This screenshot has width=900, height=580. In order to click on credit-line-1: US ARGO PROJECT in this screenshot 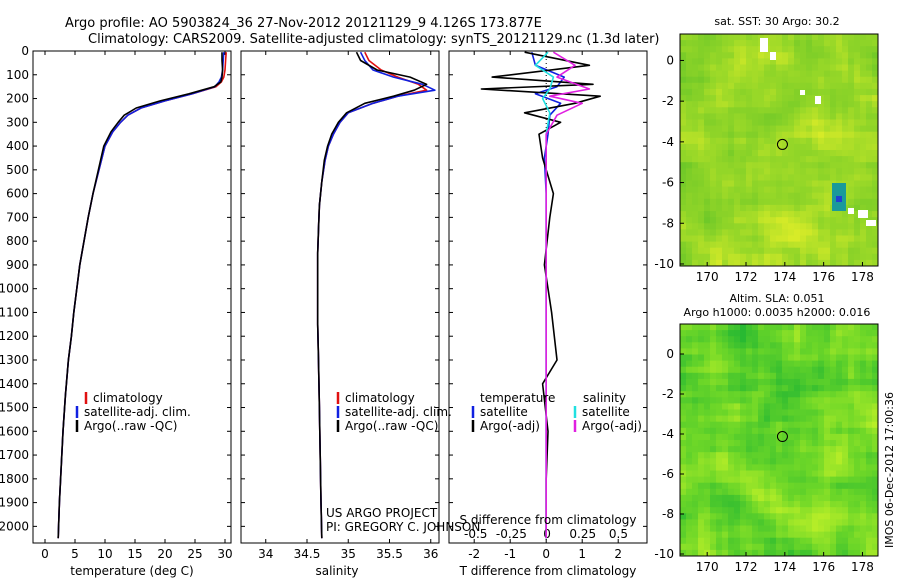, I will do `click(382, 513)`.